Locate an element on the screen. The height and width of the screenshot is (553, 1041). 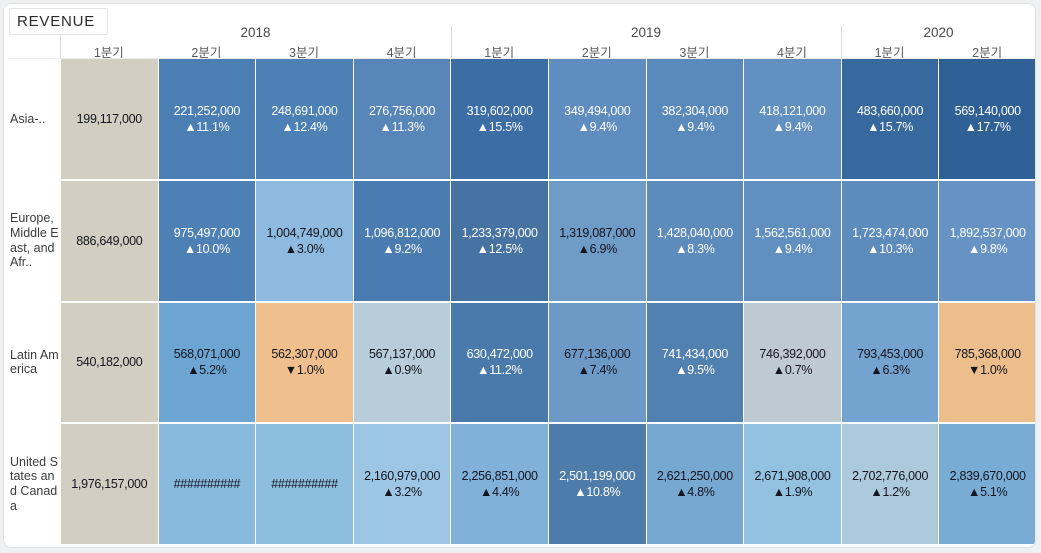
row-label-text: United States and Canada is located at coordinates (34, 483).